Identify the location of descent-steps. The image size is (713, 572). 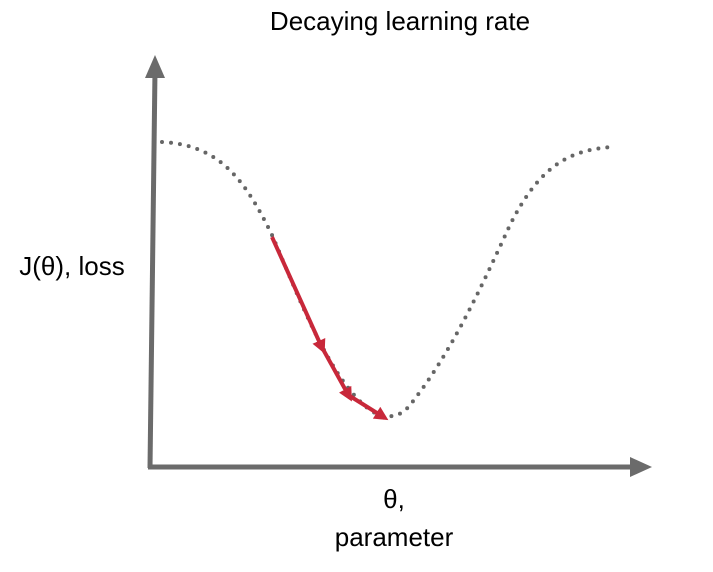
(329, 328).